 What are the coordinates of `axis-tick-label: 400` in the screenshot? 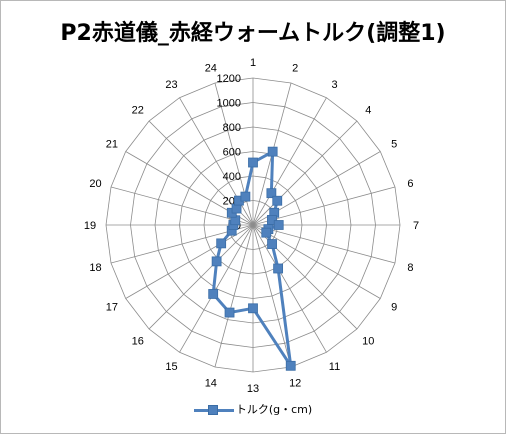 It's located at (232, 177).